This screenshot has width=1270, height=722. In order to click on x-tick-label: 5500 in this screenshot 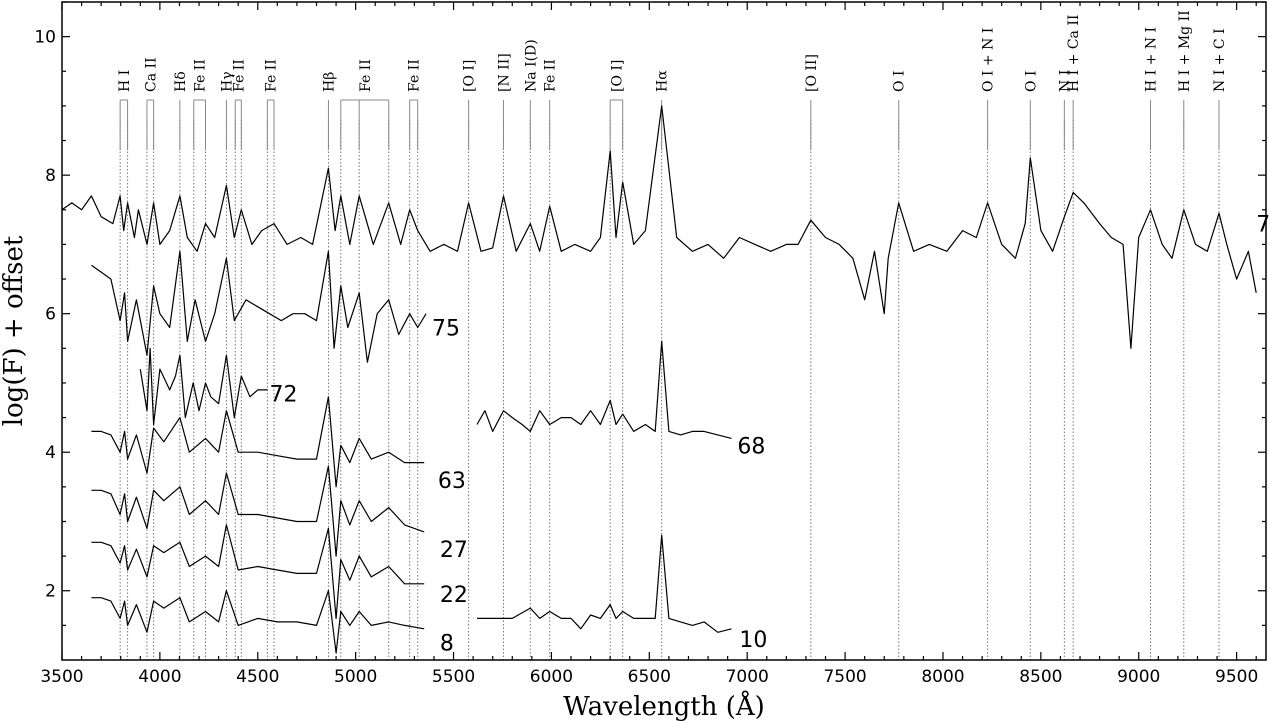, I will do `click(453, 677)`.